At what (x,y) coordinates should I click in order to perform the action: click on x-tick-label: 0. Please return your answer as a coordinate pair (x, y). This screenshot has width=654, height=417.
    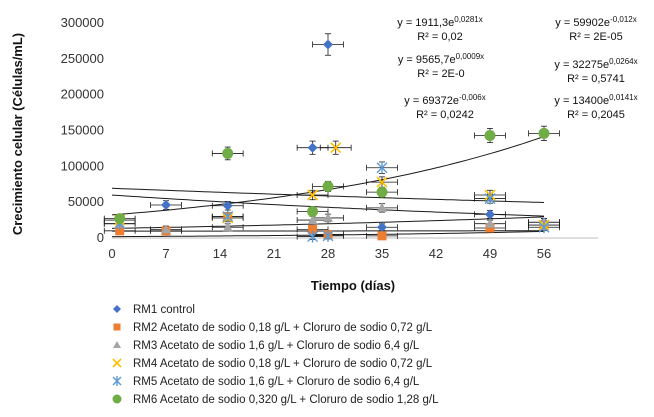
    Looking at the image, I should click on (111, 253).